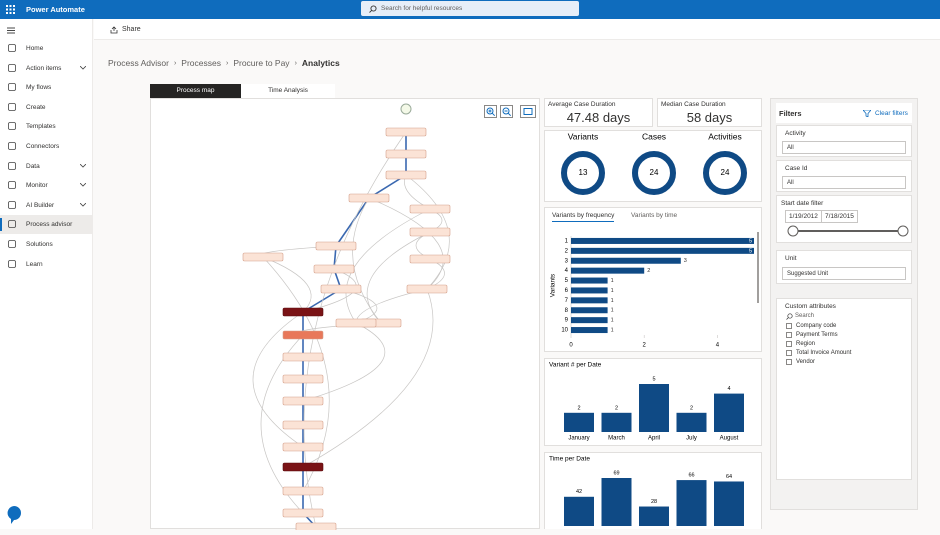 This screenshot has height=535, width=940. I want to click on nav-item: Templates, so click(46, 126).